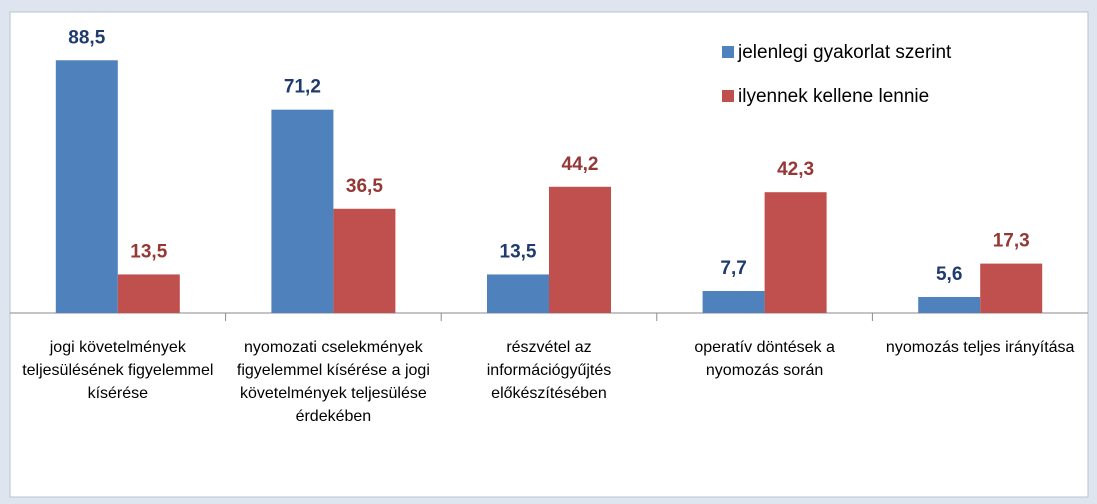  I want to click on data-label: 88,5, so click(86, 37).